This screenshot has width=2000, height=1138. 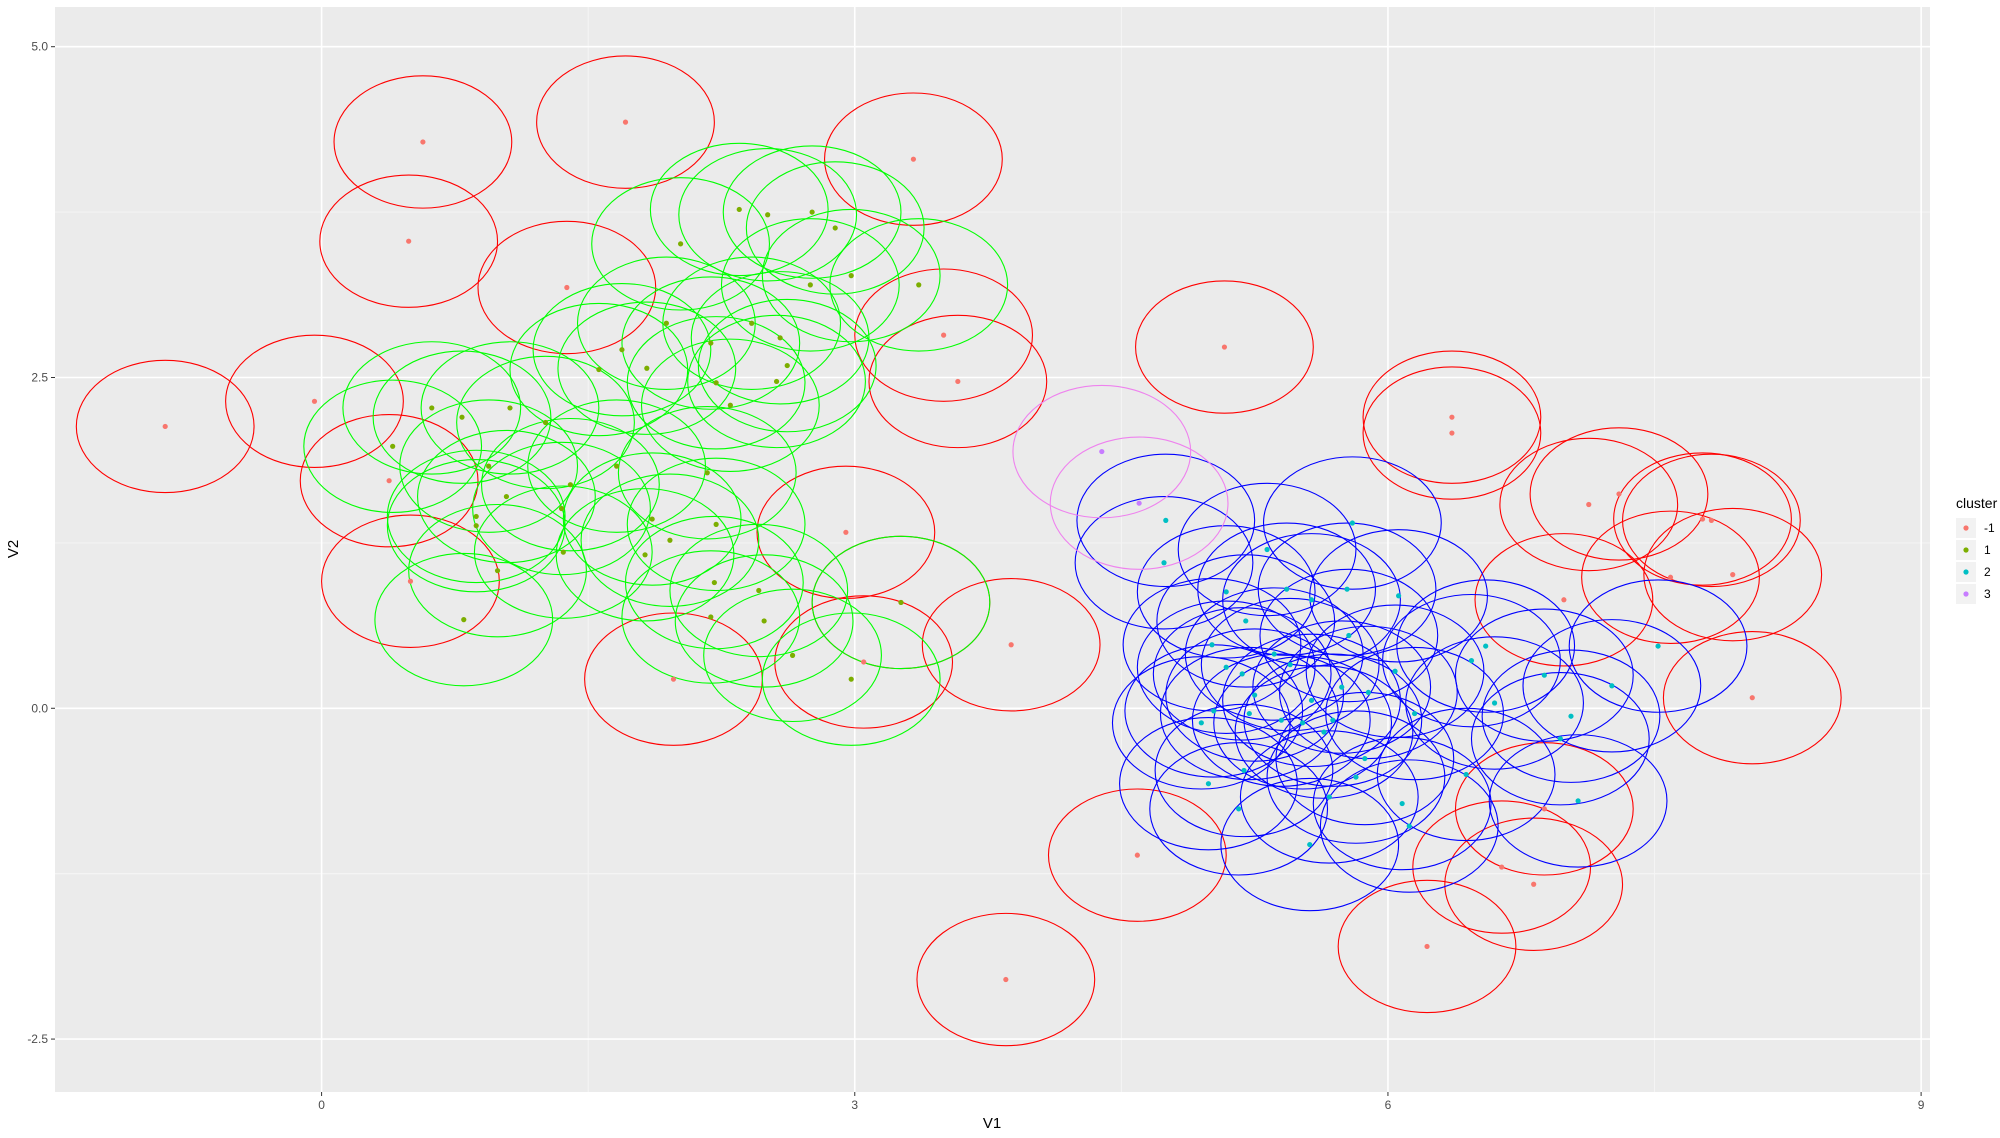 I want to click on legend-label: 1, so click(x=1987, y=550).